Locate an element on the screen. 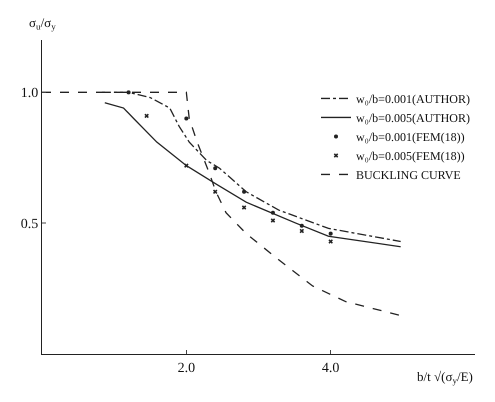  x-axis-title: b/t √(σ$_{y}$/E) is located at coordinates (445, 377).